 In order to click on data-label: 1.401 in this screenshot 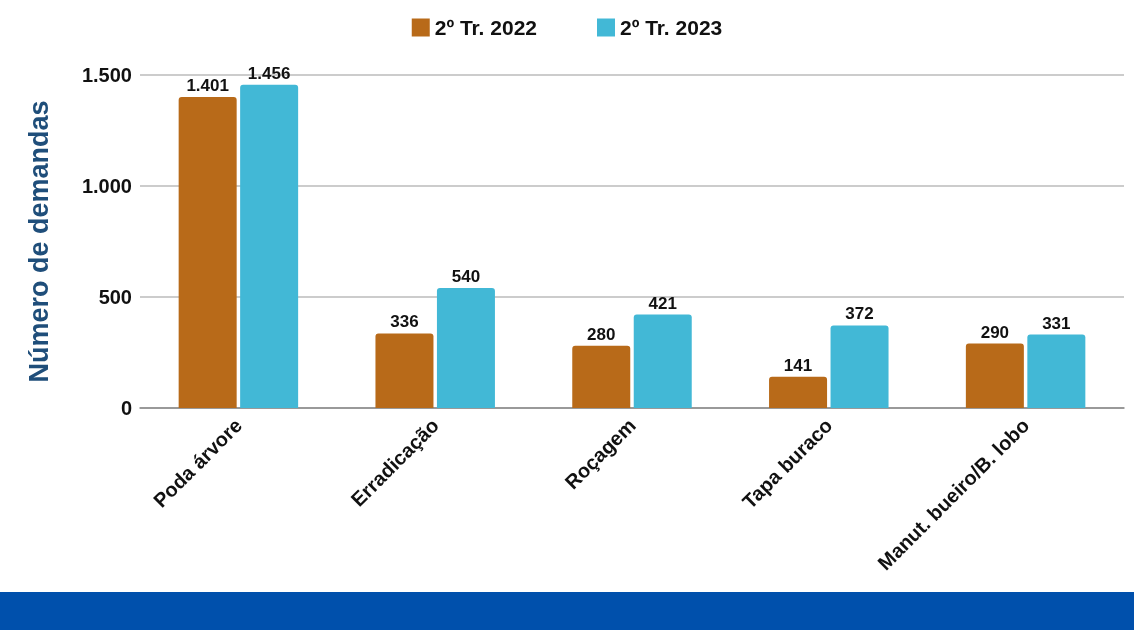, I will do `click(207, 85)`.